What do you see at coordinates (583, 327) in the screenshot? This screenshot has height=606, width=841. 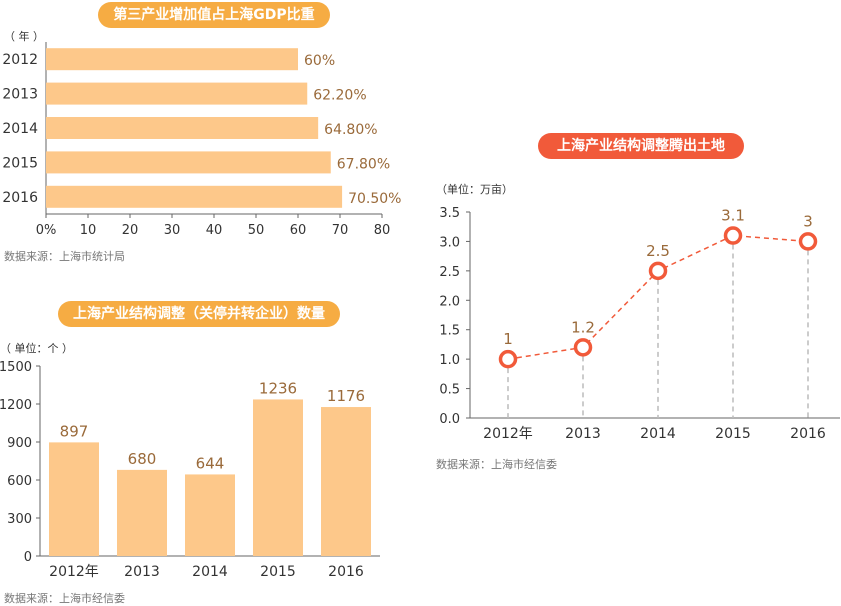 I see `data-label: 1.2` at bounding box center [583, 327].